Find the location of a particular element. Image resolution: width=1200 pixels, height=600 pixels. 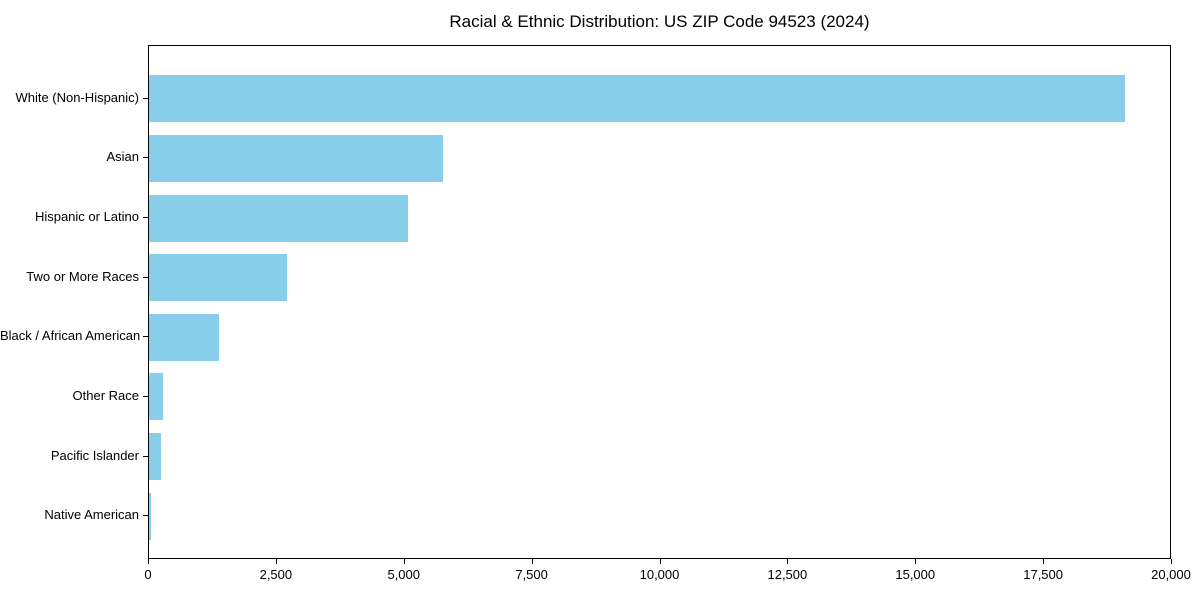

x-tick-label: 12,500 is located at coordinates (787, 574).